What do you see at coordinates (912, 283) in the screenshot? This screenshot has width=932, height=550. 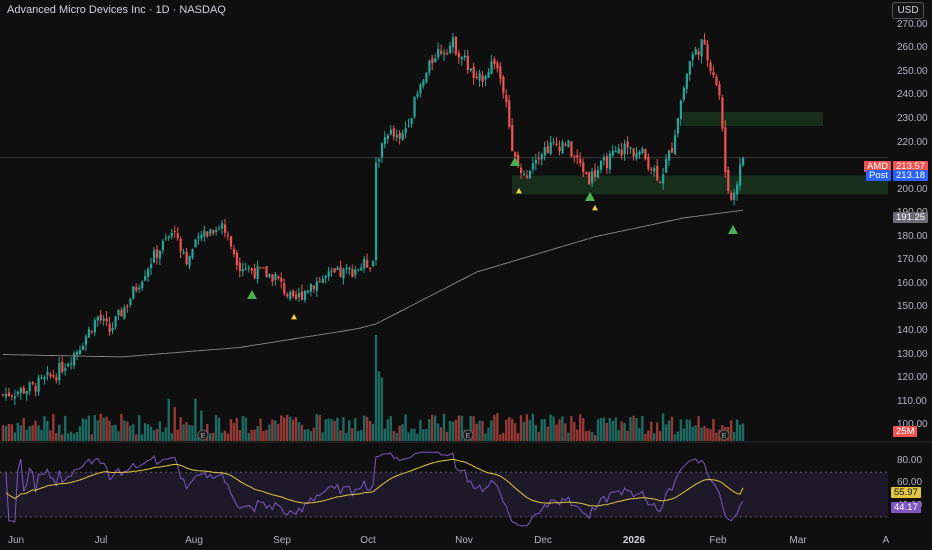 I see `price-tick-label: 160.00` at bounding box center [912, 283].